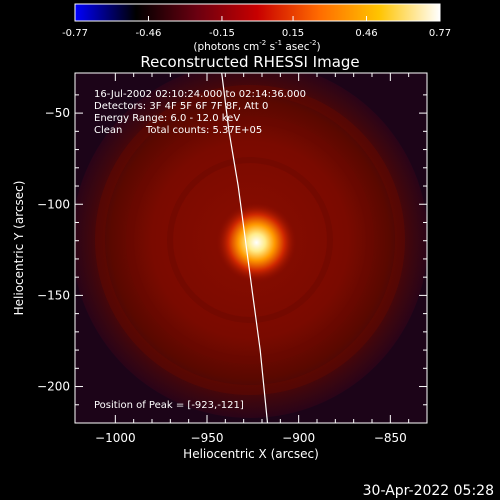  What do you see at coordinates (428, 491) in the screenshot?
I see `timestamp: 30-Apr-2022 05:28` at bounding box center [428, 491].